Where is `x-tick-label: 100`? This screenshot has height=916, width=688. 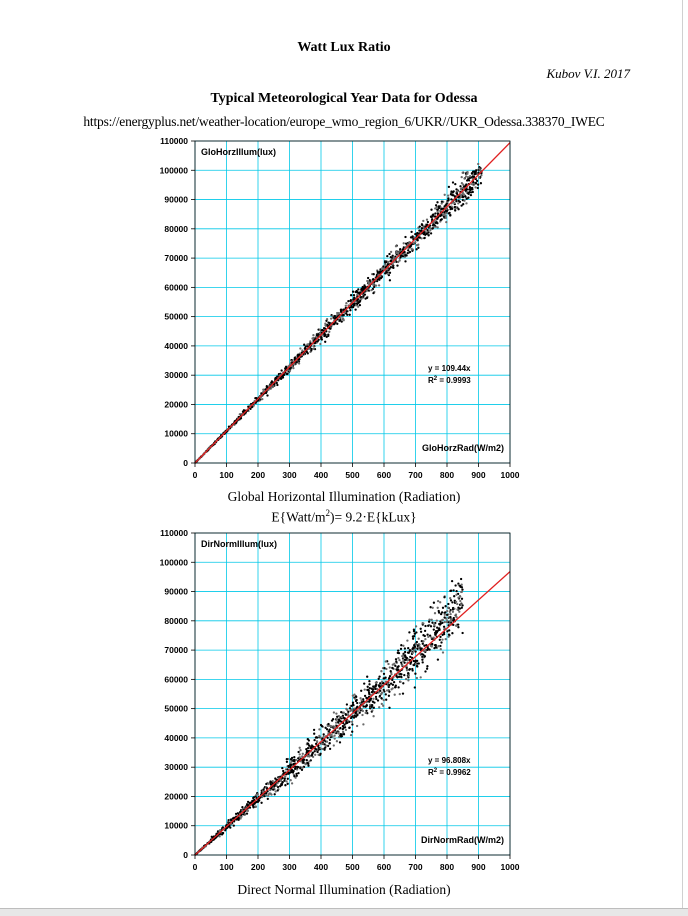
x-tick-label: 100 is located at coordinates (226, 475).